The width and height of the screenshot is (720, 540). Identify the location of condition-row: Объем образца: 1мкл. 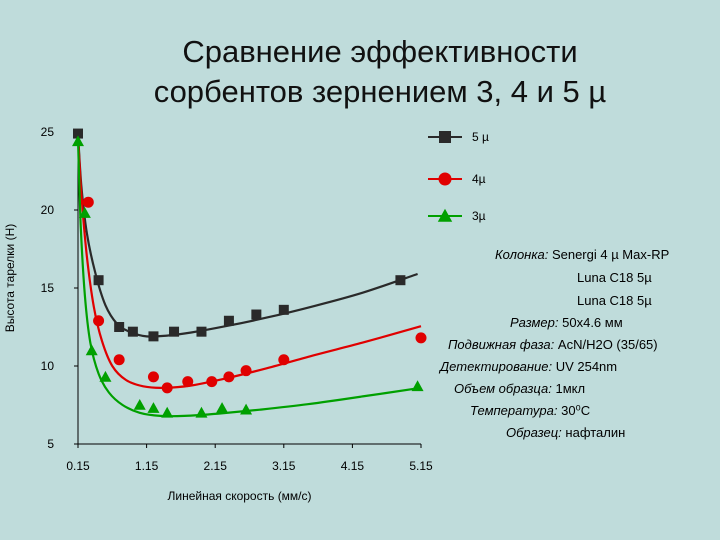
(519, 388).